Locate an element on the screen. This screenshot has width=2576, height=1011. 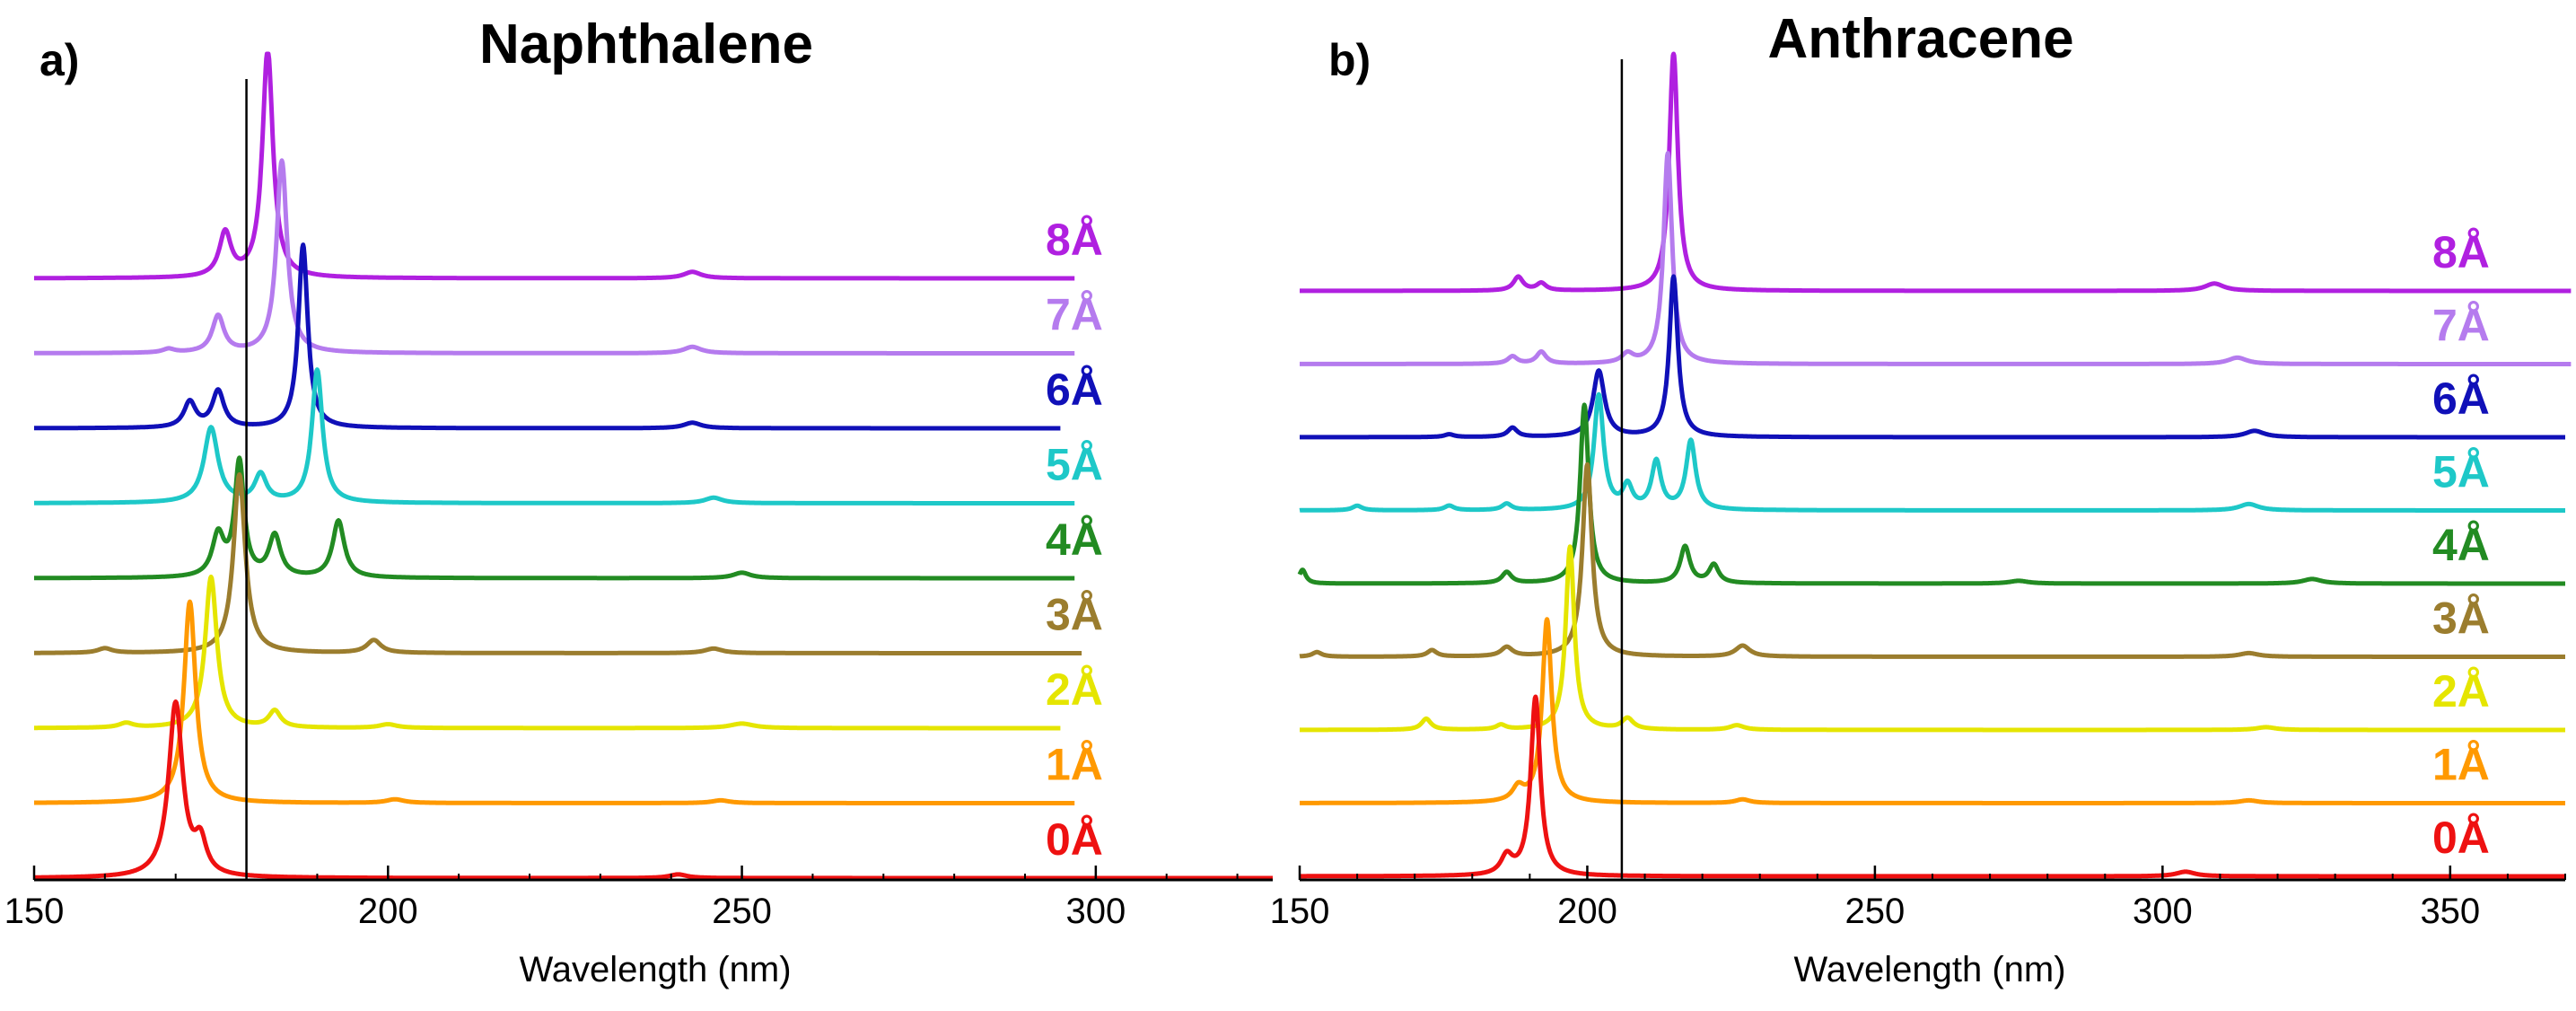
panel-b-title: Anthracene is located at coordinates (1920, 39).